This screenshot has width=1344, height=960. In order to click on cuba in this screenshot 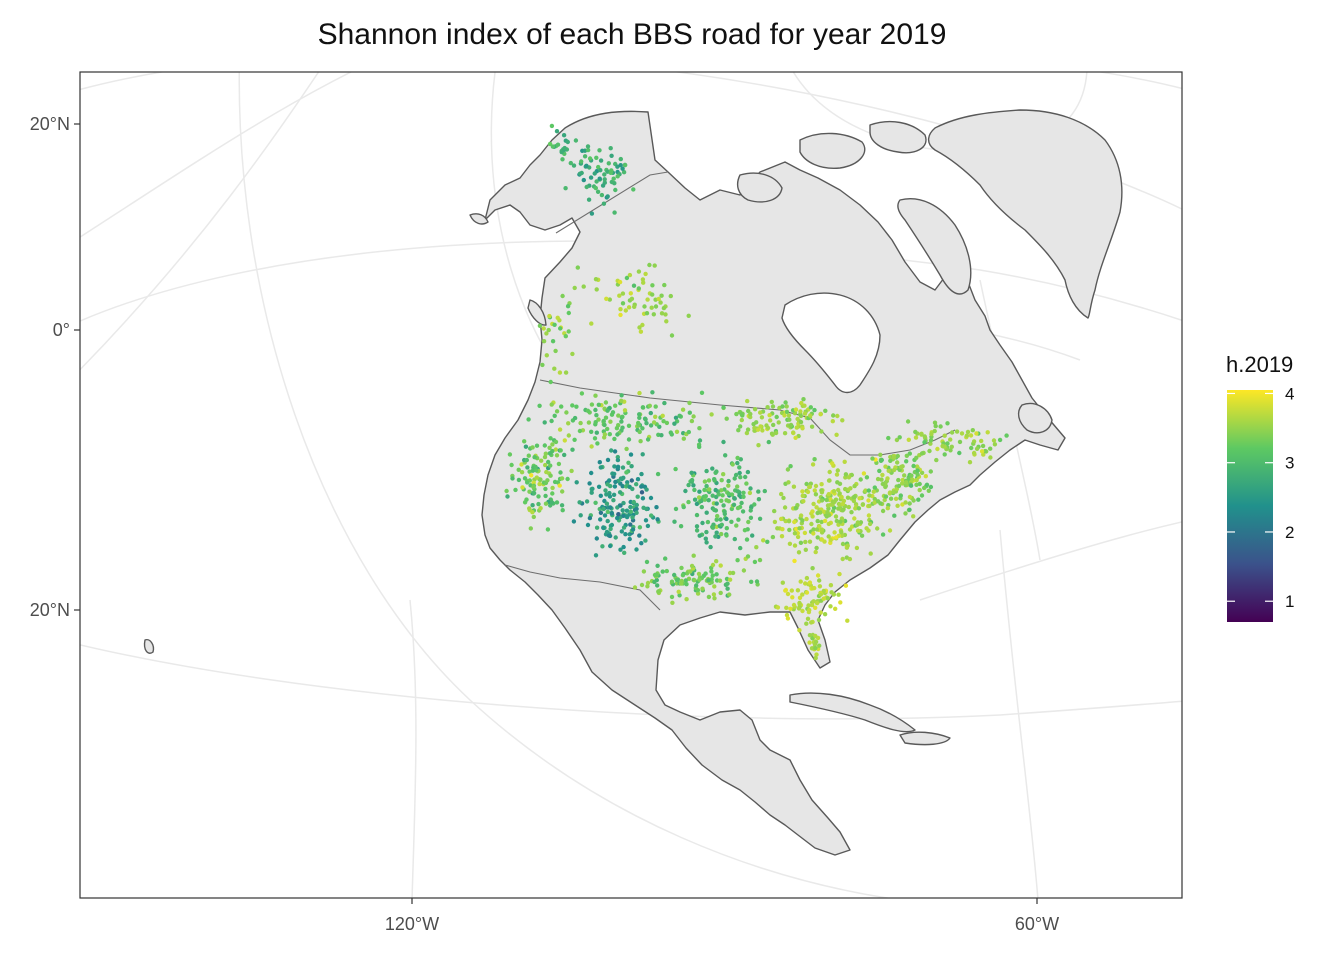, I will do `click(852, 712)`.